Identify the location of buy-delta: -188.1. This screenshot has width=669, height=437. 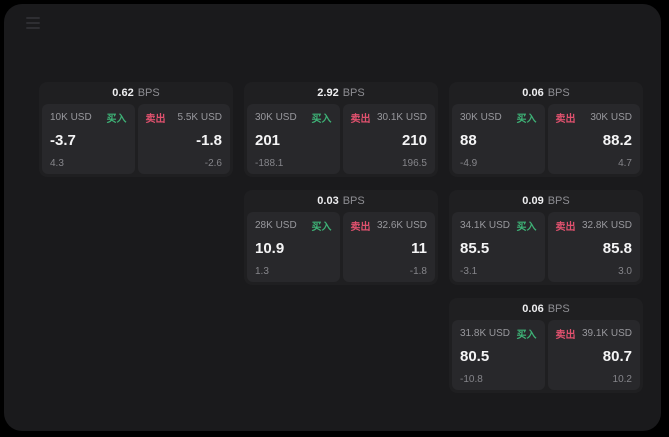
(269, 163).